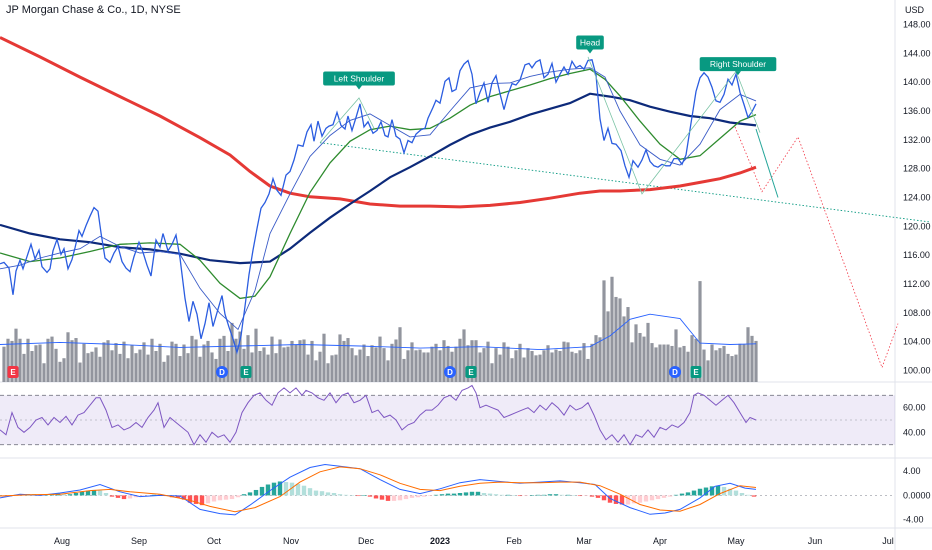 The width and height of the screenshot is (932, 550). I want to click on pattern-label: Left Shoulder, so click(359, 79).